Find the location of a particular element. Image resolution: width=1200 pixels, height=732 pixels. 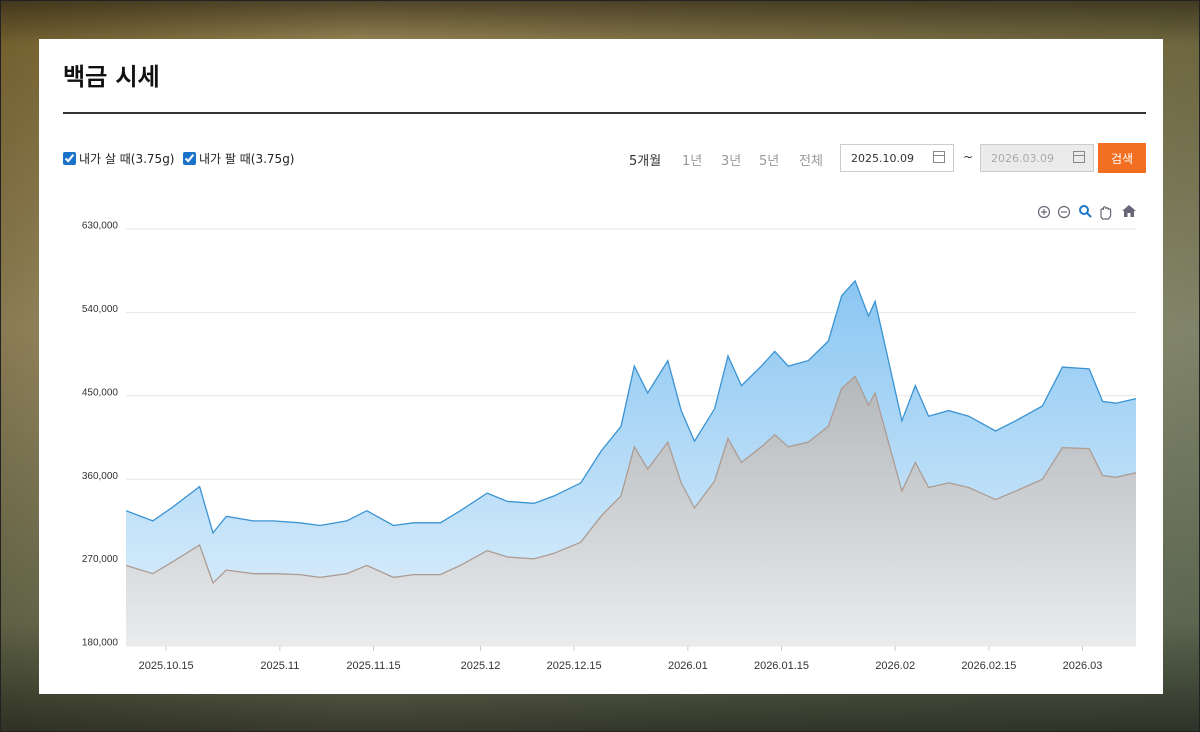

legend-label: 내가 살 때(3.75g) is located at coordinates (127, 159).